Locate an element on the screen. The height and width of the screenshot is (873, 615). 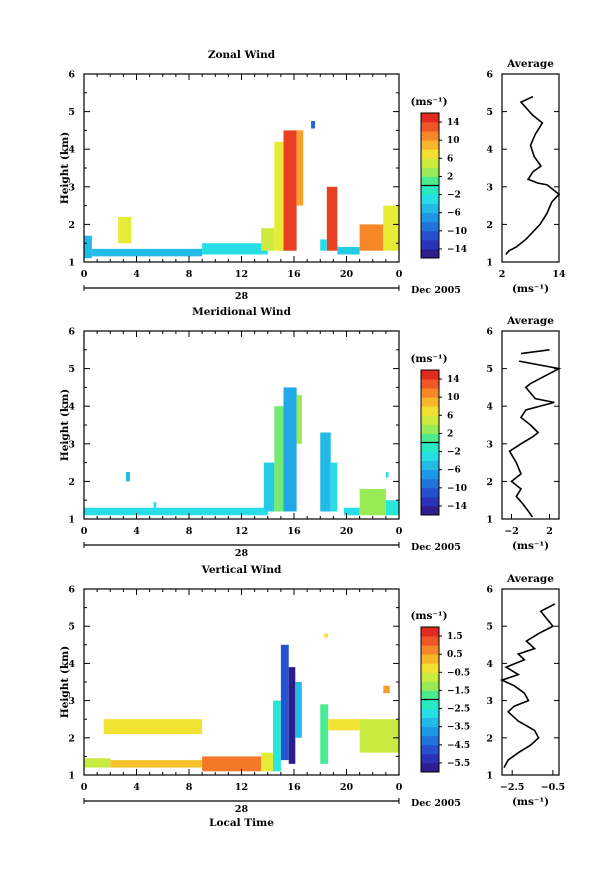
y-tick-label: 3 is located at coordinates (71, 701).